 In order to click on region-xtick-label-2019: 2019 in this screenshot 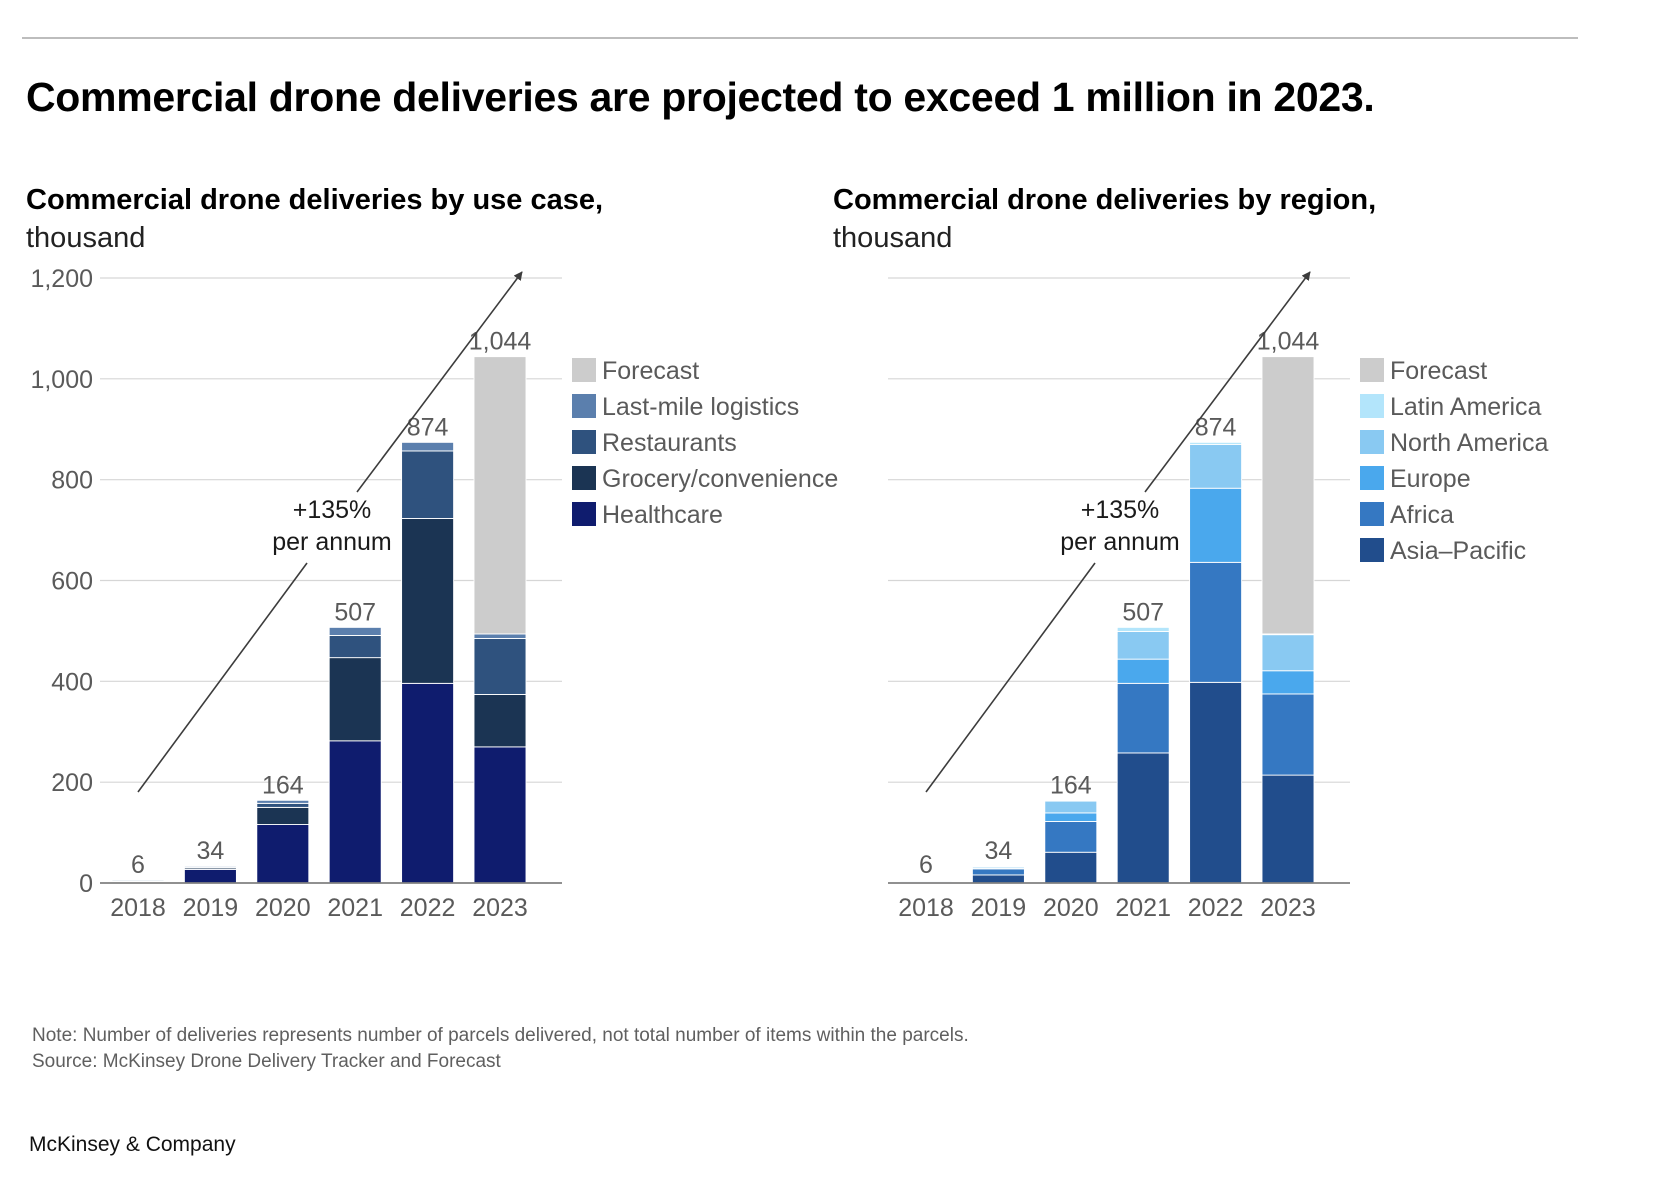, I will do `click(999, 908)`.